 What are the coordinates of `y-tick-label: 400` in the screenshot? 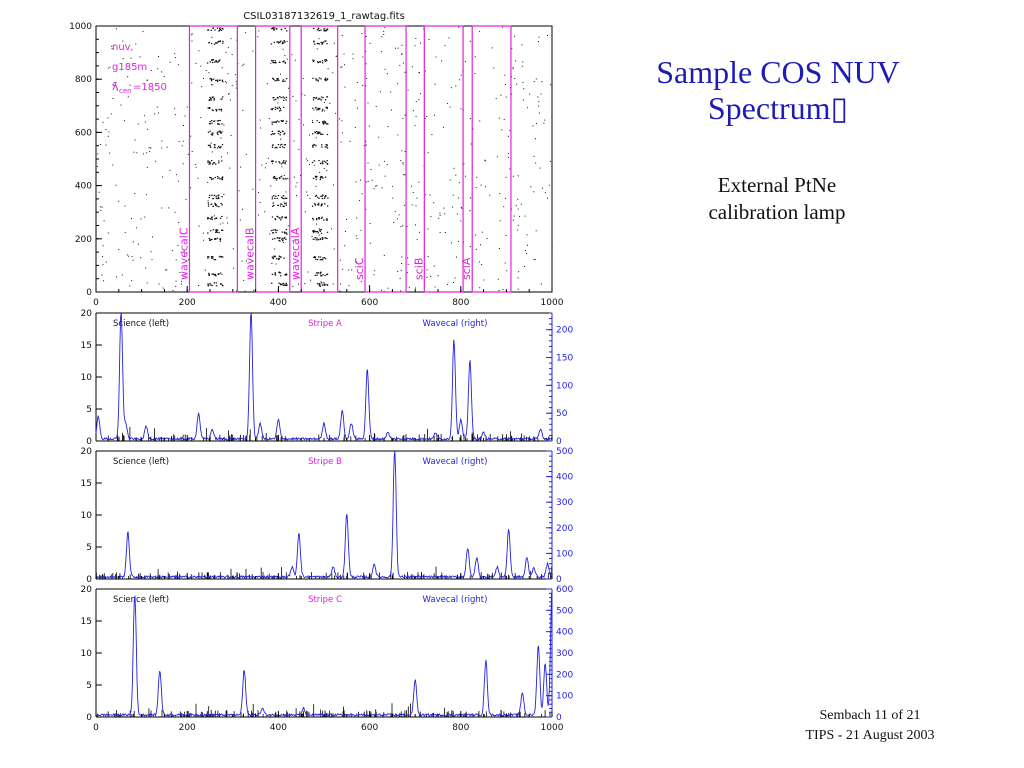 It's located at (83, 187).